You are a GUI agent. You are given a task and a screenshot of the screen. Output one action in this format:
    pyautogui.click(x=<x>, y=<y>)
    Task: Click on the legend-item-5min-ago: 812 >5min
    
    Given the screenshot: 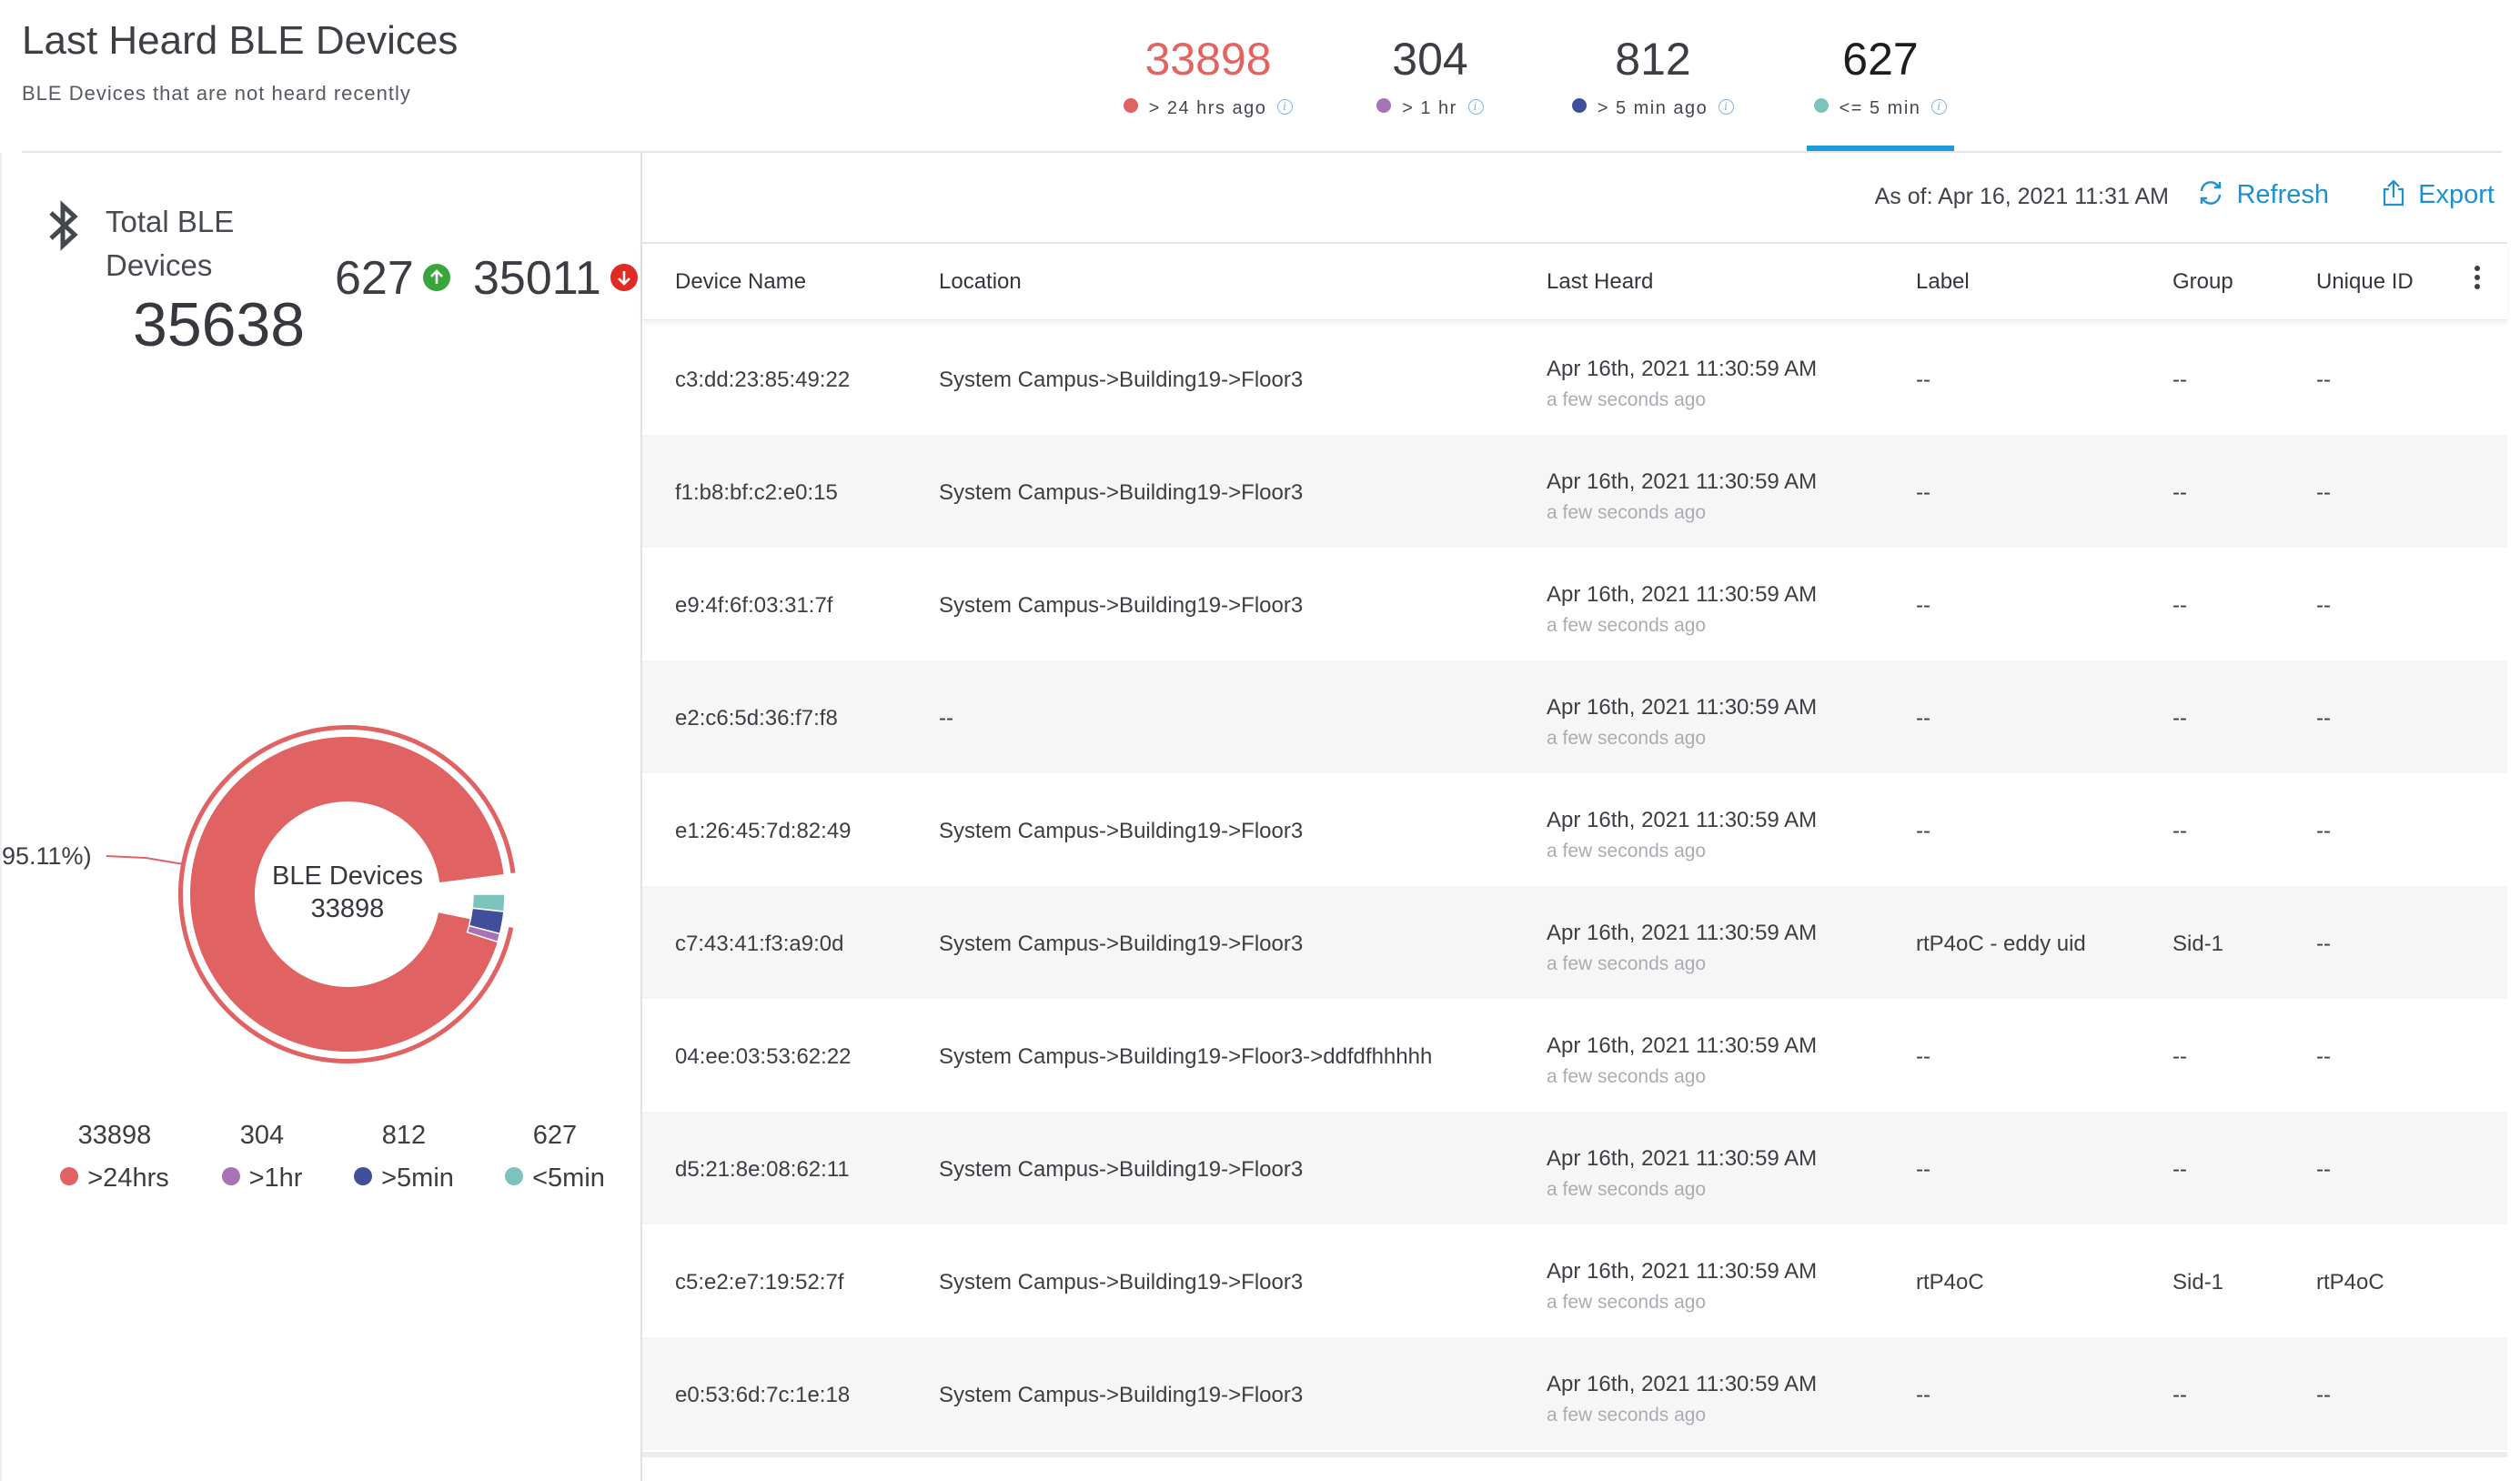 What is the action you would take?
    pyautogui.click(x=404, y=1157)
    